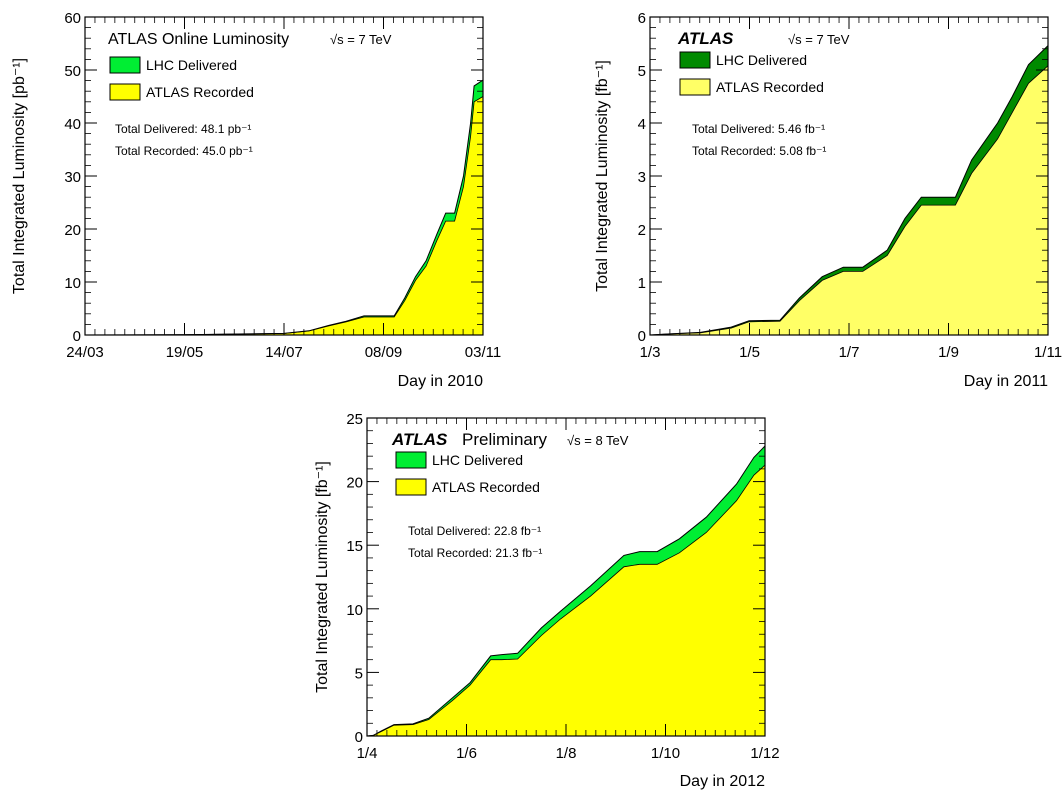  What do you see at coordinates (642, 283) in the screenshot?
I see `y-tick-label: 1` at bounding box center [642, 283].